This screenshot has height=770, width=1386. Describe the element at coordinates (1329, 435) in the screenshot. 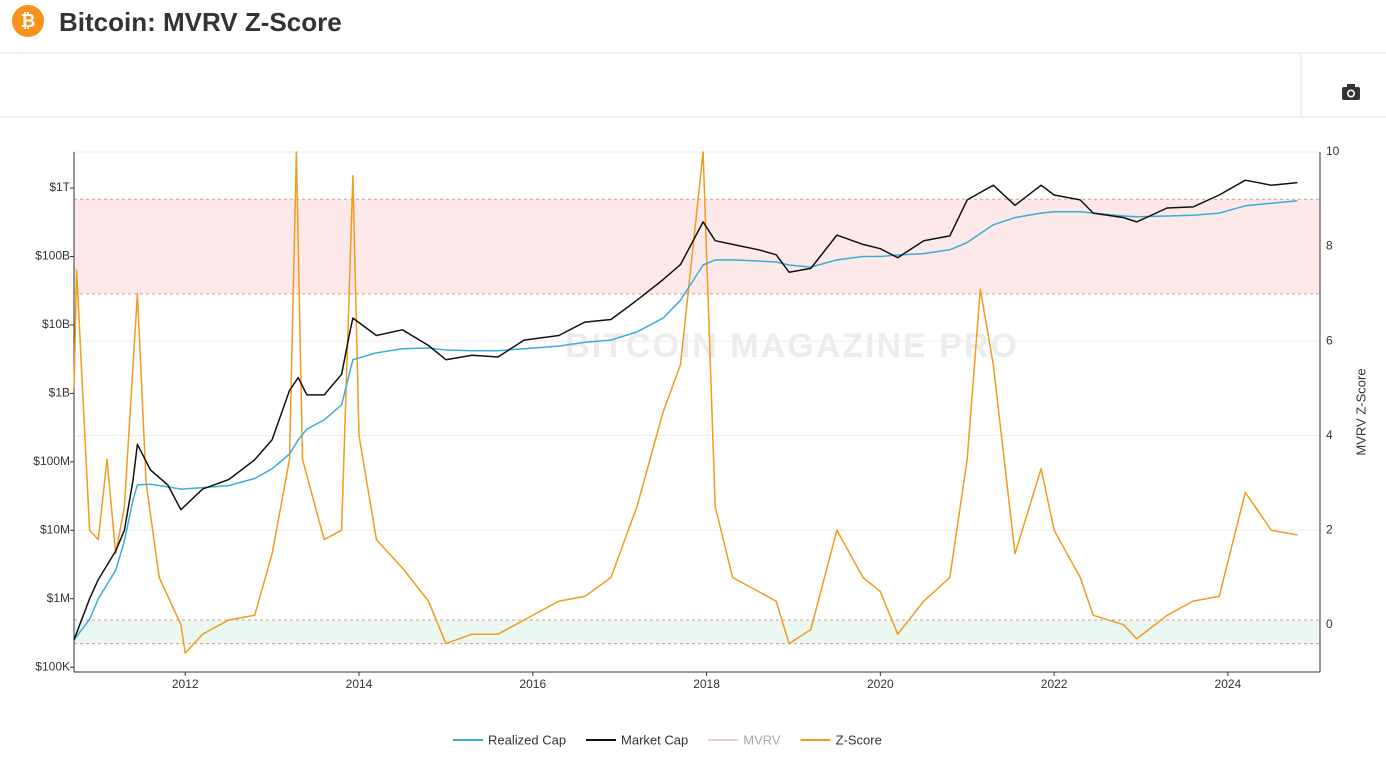

I see `y2-tick-label: 4` at that location.